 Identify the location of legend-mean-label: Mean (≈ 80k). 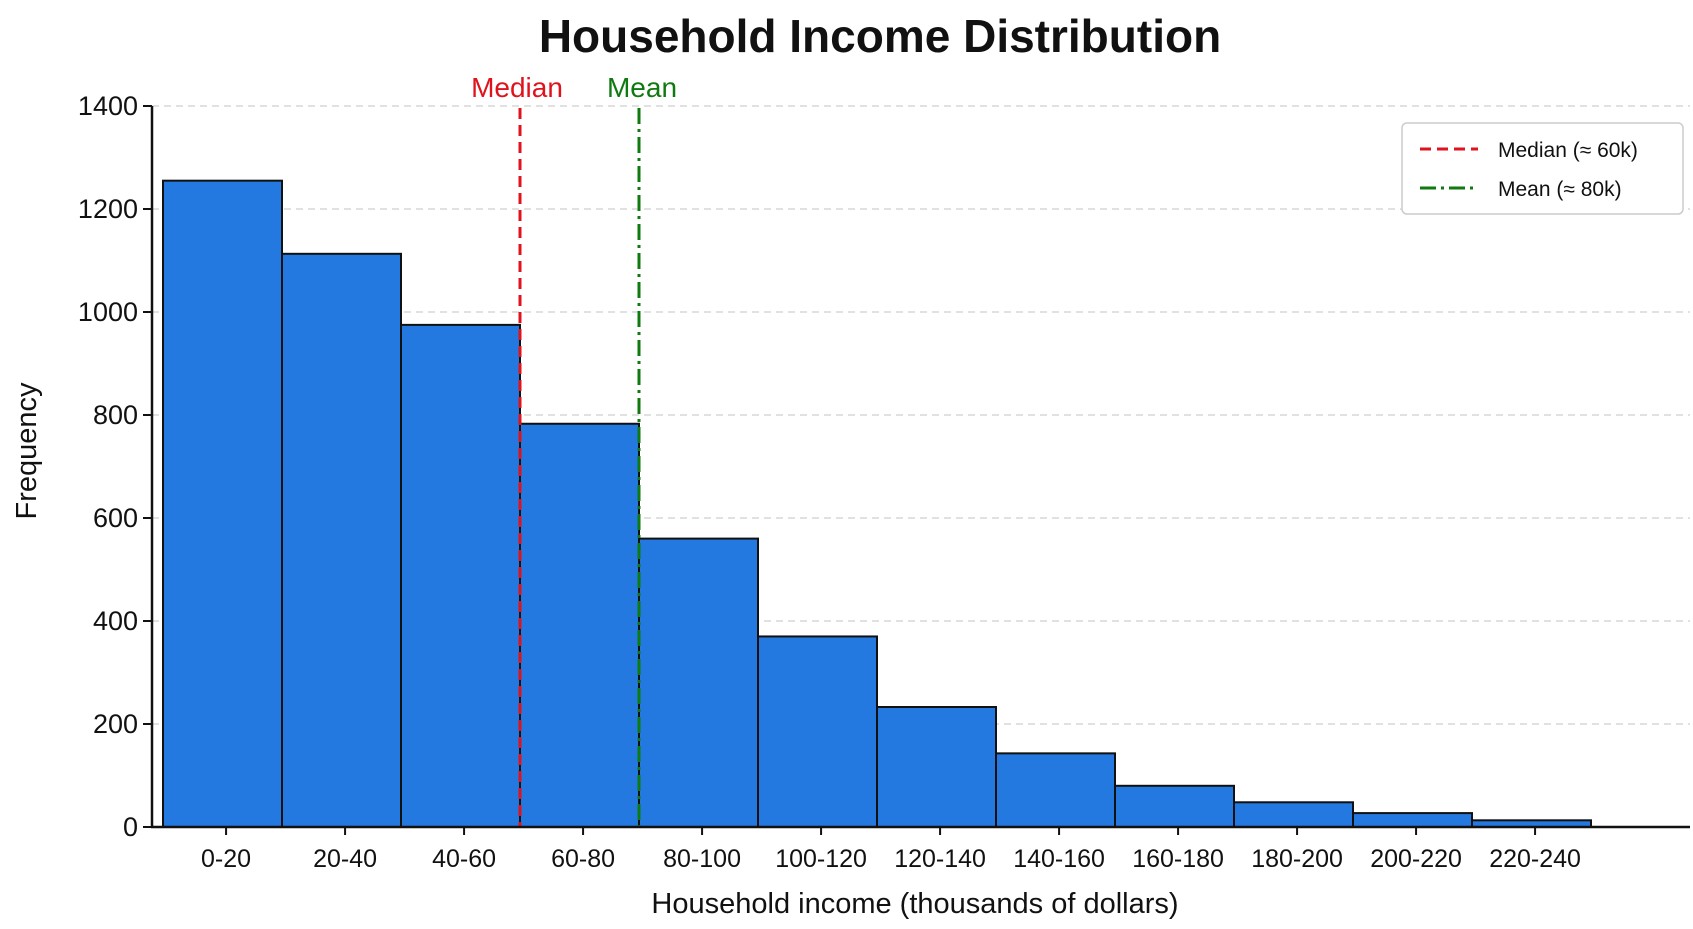
(1560, 189).